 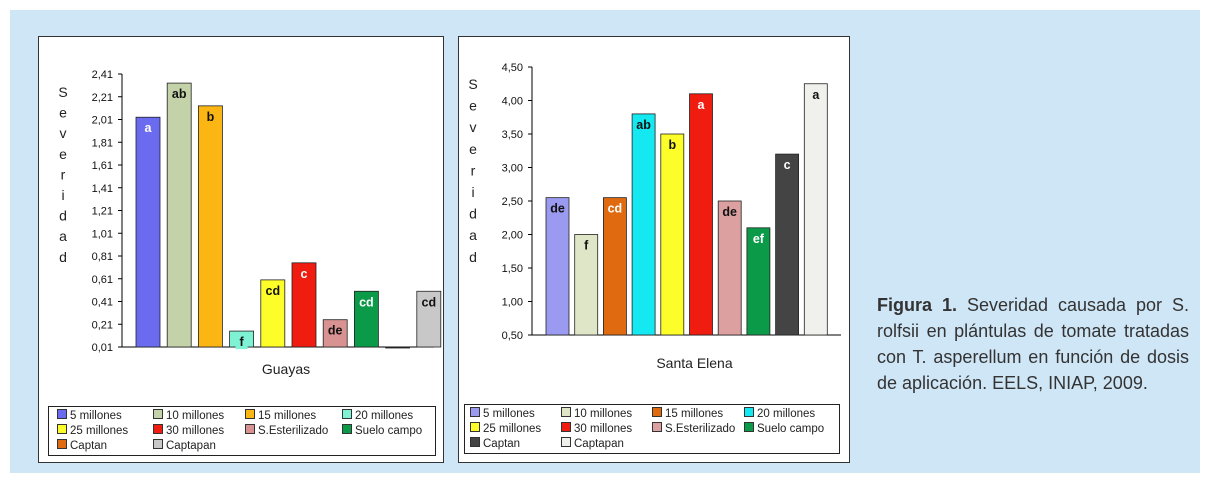 What do you see at coordinates (512, 135) in the screenshot?
I see `y-tick-label: 3,50` at bounding box center [512, 135].